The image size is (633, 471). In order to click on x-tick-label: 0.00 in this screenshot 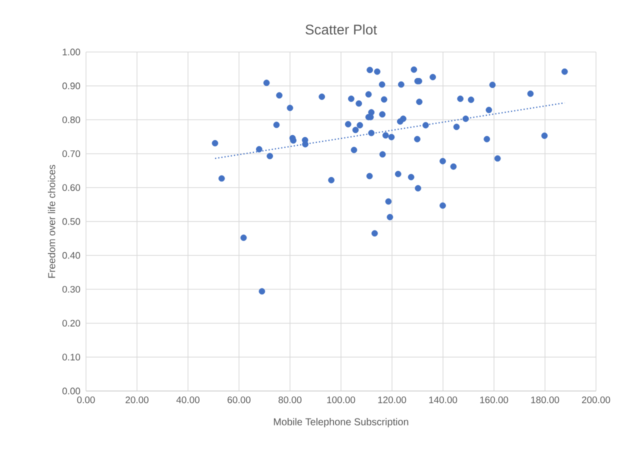, I will do `click(86, 400)`.